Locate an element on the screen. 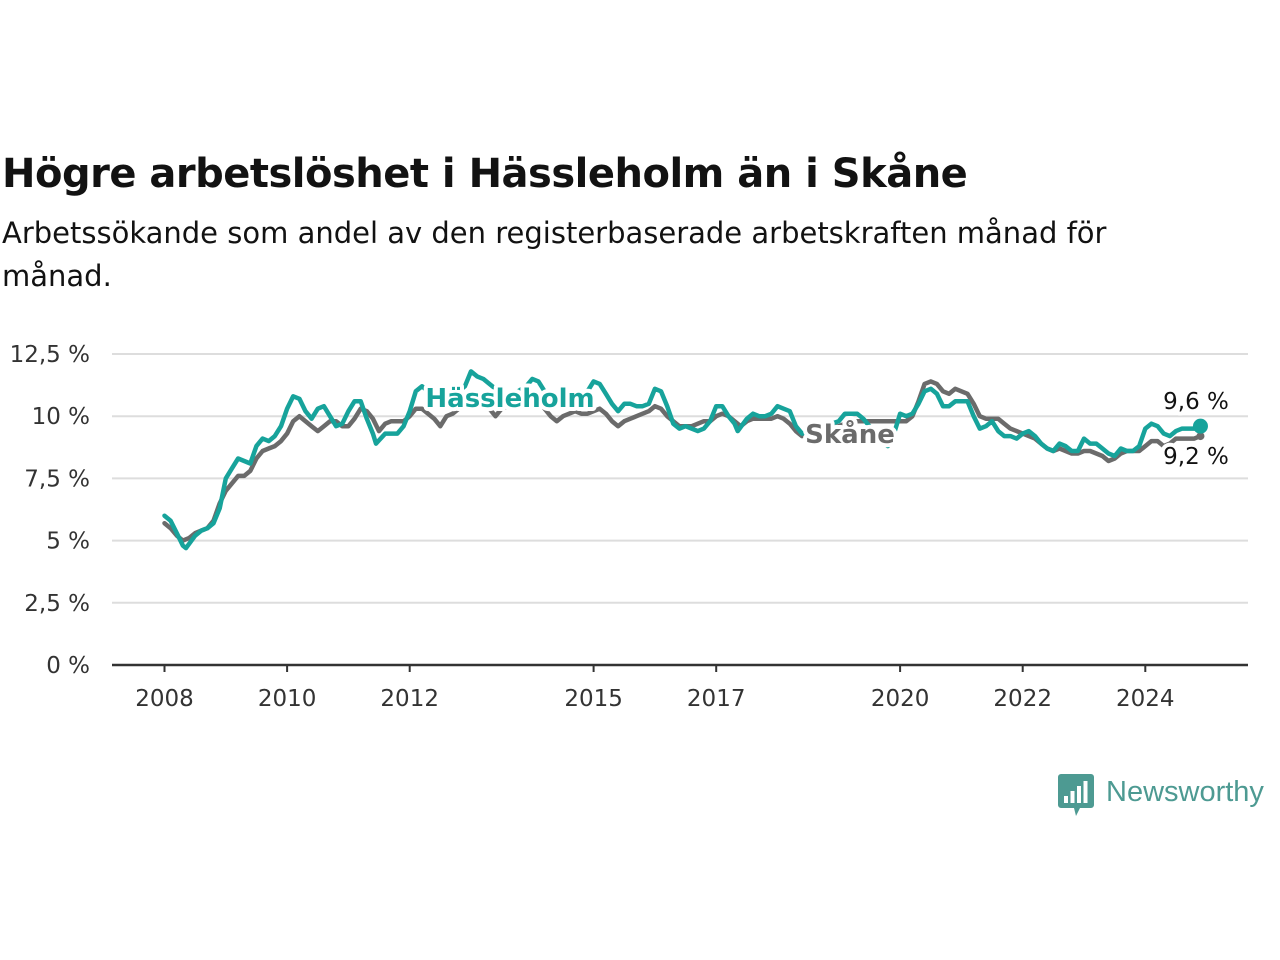 This screenshot has width=1280, height=960. hassleholm-end-label: 9,6 % is located at coordinates (1196, 402).